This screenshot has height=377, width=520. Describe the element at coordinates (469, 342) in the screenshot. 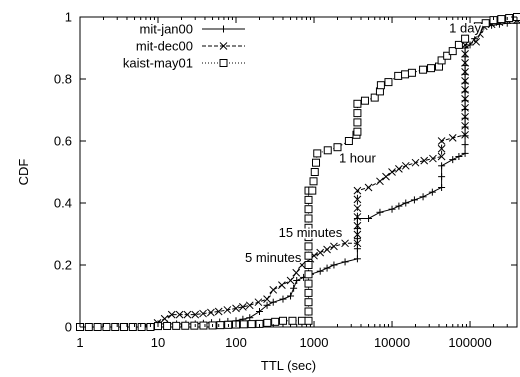

I see `x-tick-label: 100000` at that location.